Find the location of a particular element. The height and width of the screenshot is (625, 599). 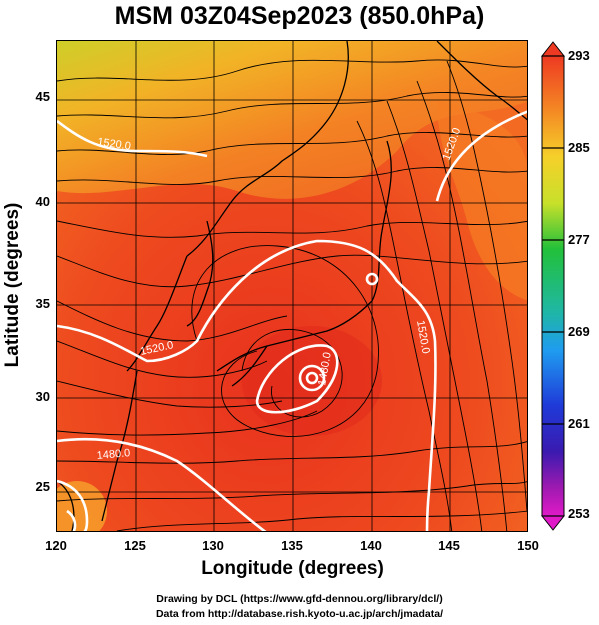

colorbar-tick-label: 285 is located at coordinates (579, 147).